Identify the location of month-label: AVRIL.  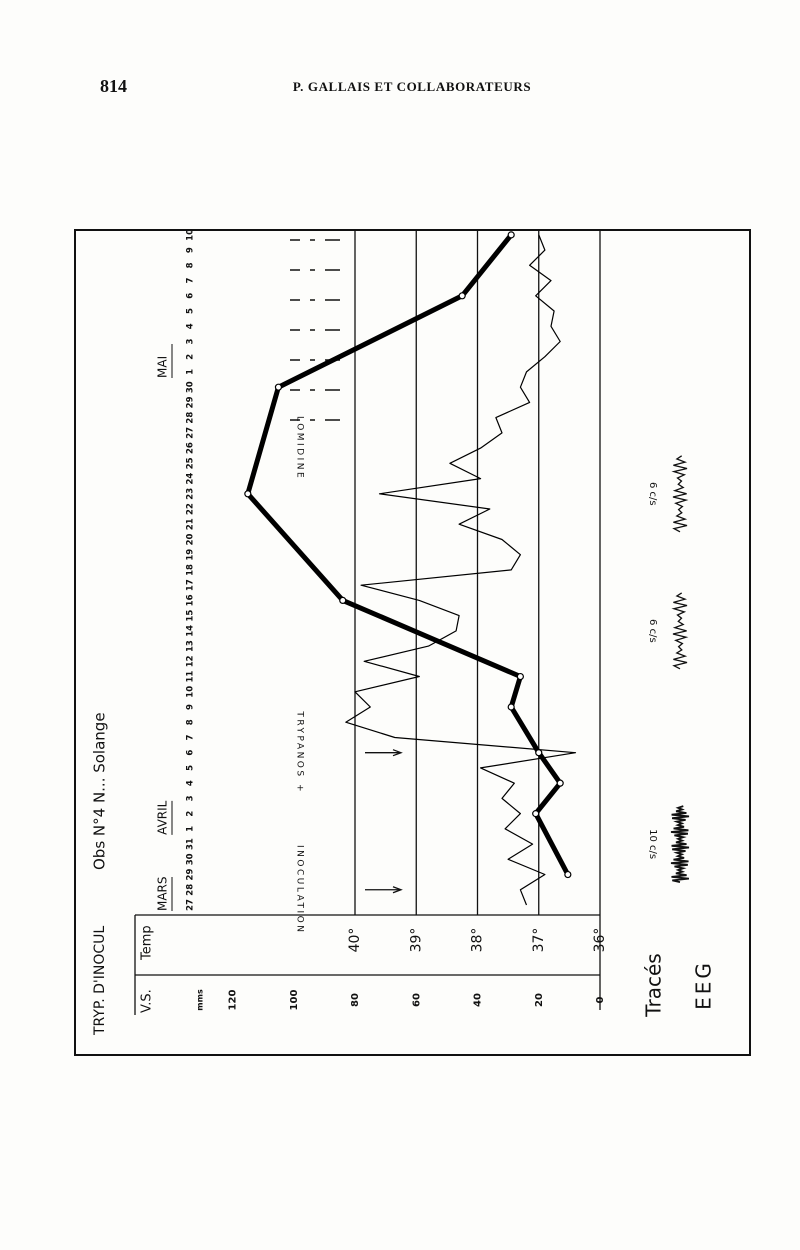
(163, 817).